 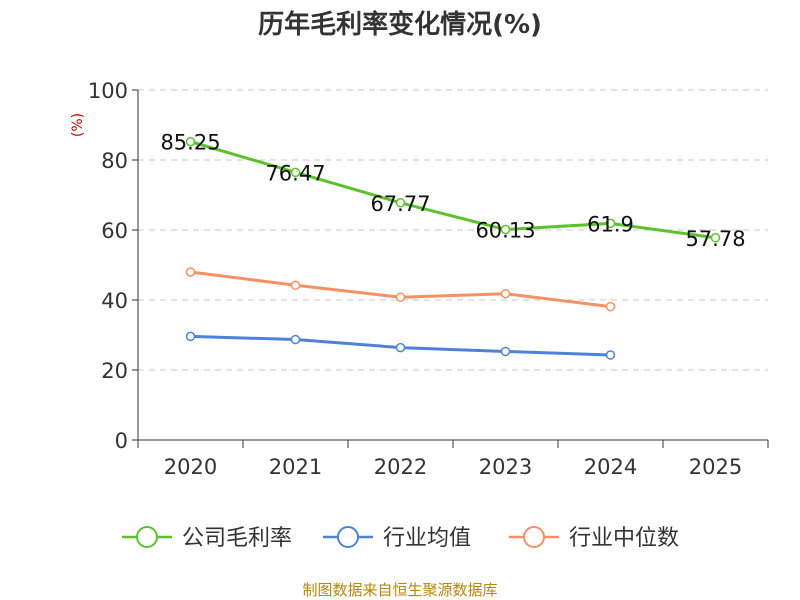 I want to click on x-tick-label: 2021, so click(x=295, y=467).